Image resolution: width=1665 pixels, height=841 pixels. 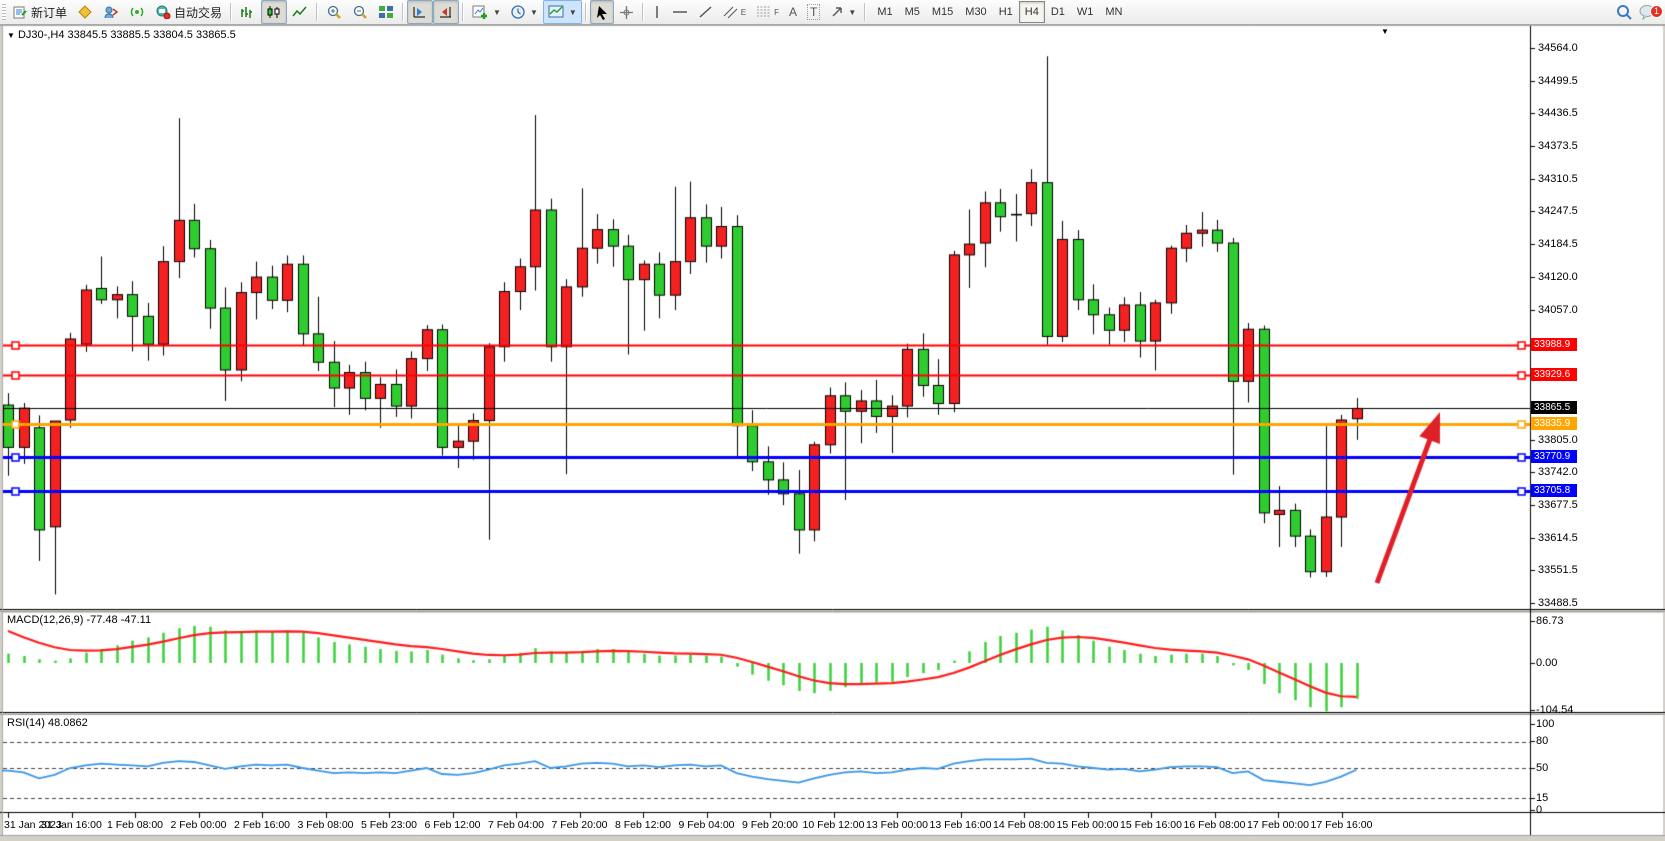 I want to click on time-label-19: 16 Feb 08:00, so click(x=1214, y=825).